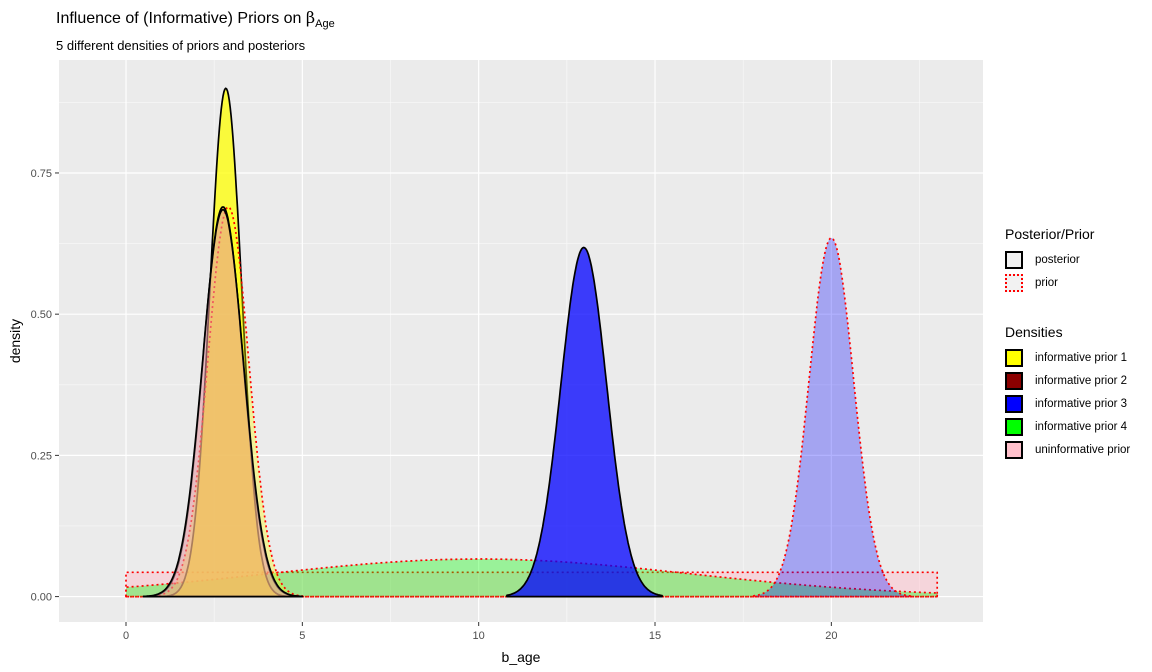  What do you see at coordinates (41, 456) in the screenshot?
I see `y-tick-label: 0.25` at bounding box center [41, 456].